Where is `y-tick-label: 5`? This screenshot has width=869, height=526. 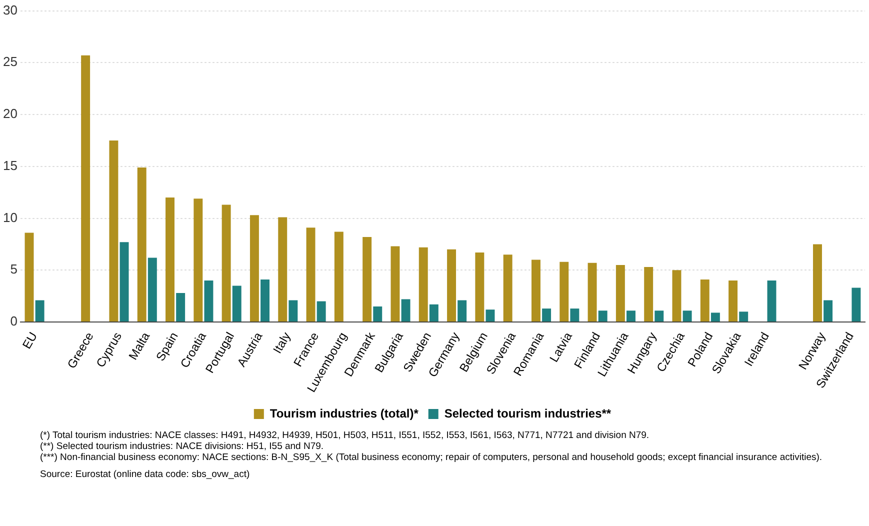
y-tick-label: 5 is located at coordinates (14, 269).